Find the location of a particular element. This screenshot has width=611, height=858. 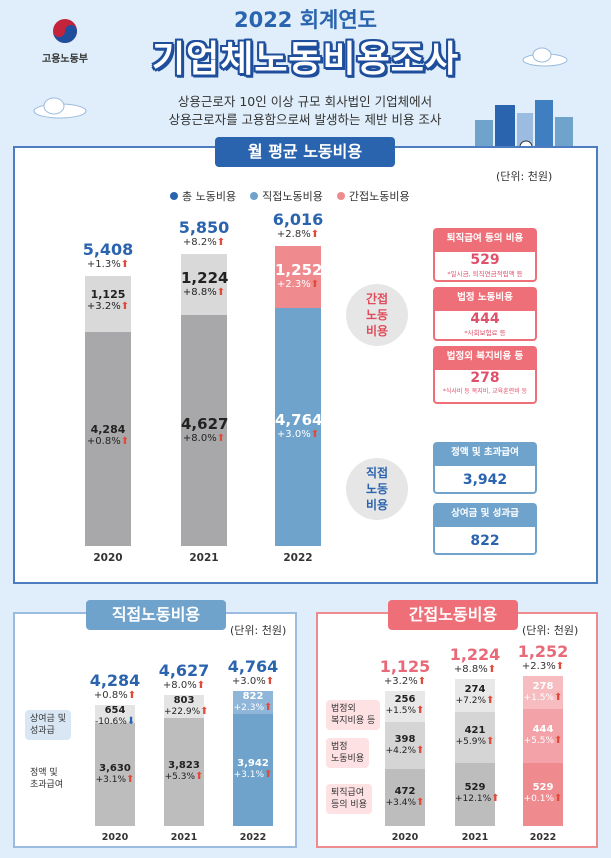

segment-change: +5.5%⬆ is located at coordinates (543, 740).